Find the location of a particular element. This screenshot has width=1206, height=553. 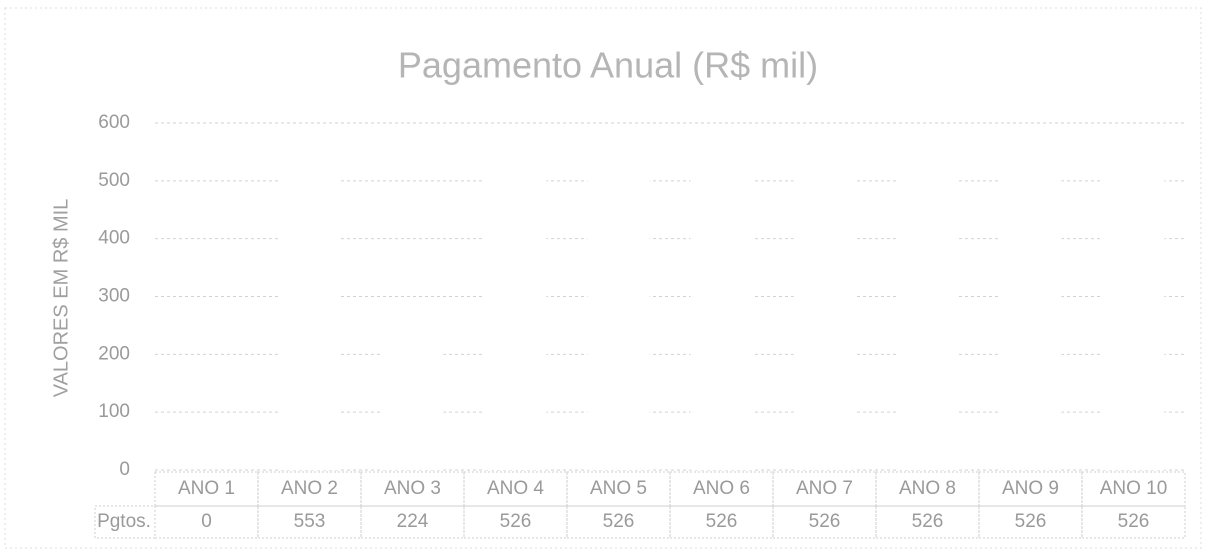

x-tick-label: ANO 1 is located at coordinates (206, 488).